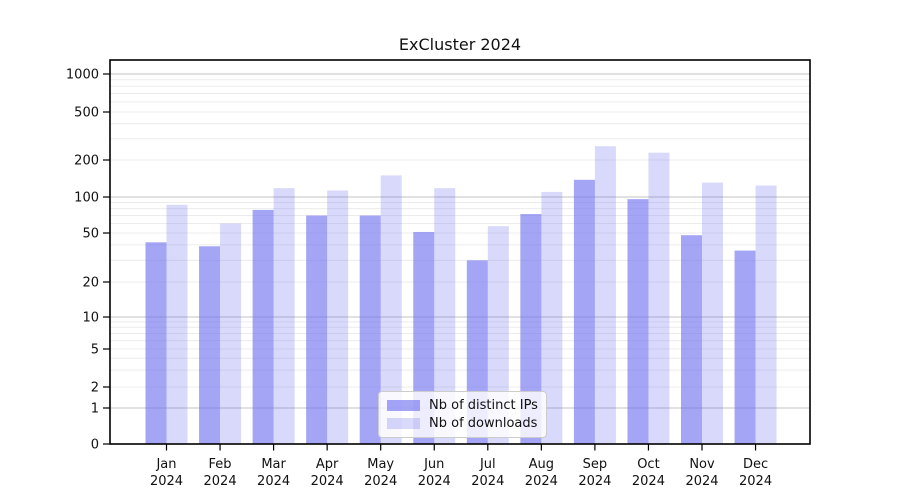  I want to click on x-tick-month: Mar, so click(273, 464).